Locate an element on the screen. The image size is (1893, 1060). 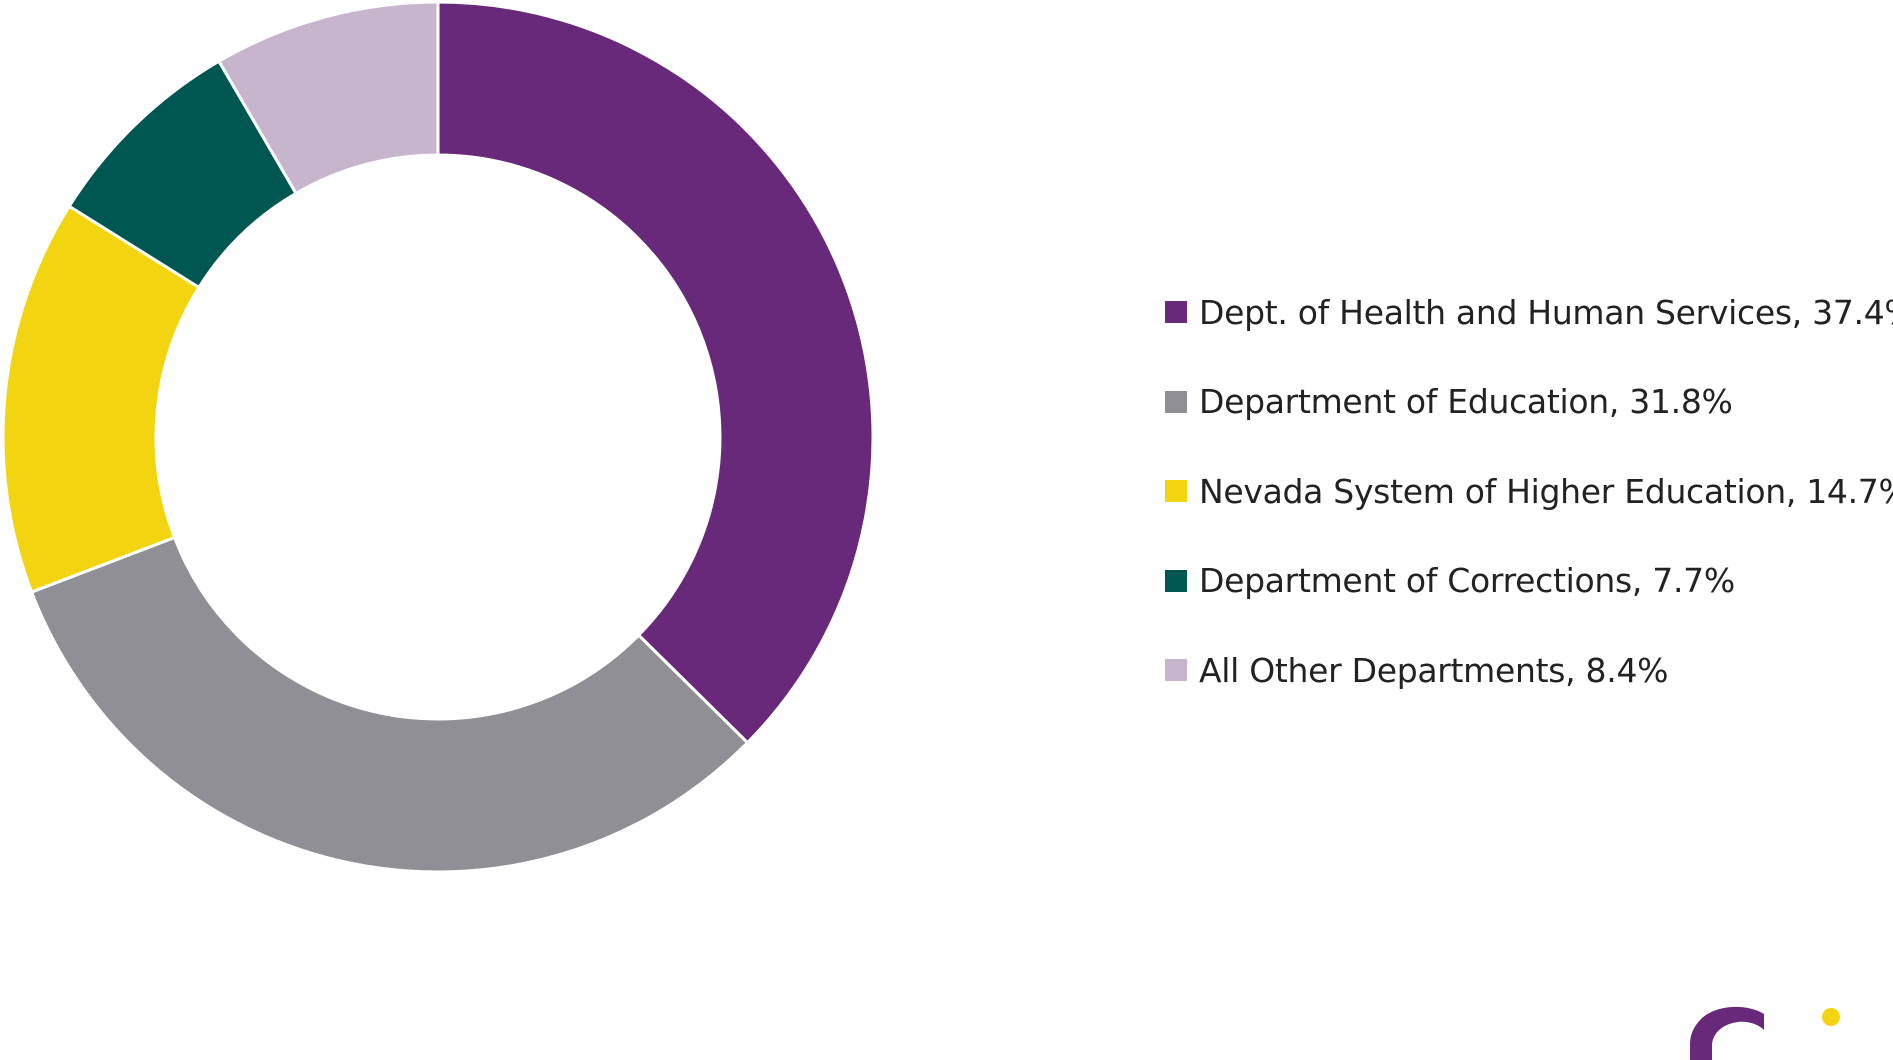
slice-education is located at coordinates (389, 704).